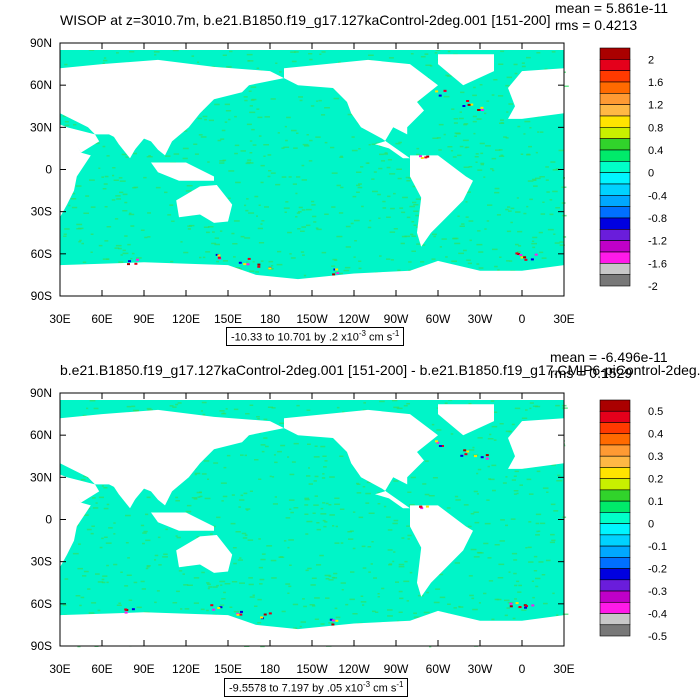  I want to click on panel1-ytick-label-6: 90S, so click(41, 296).